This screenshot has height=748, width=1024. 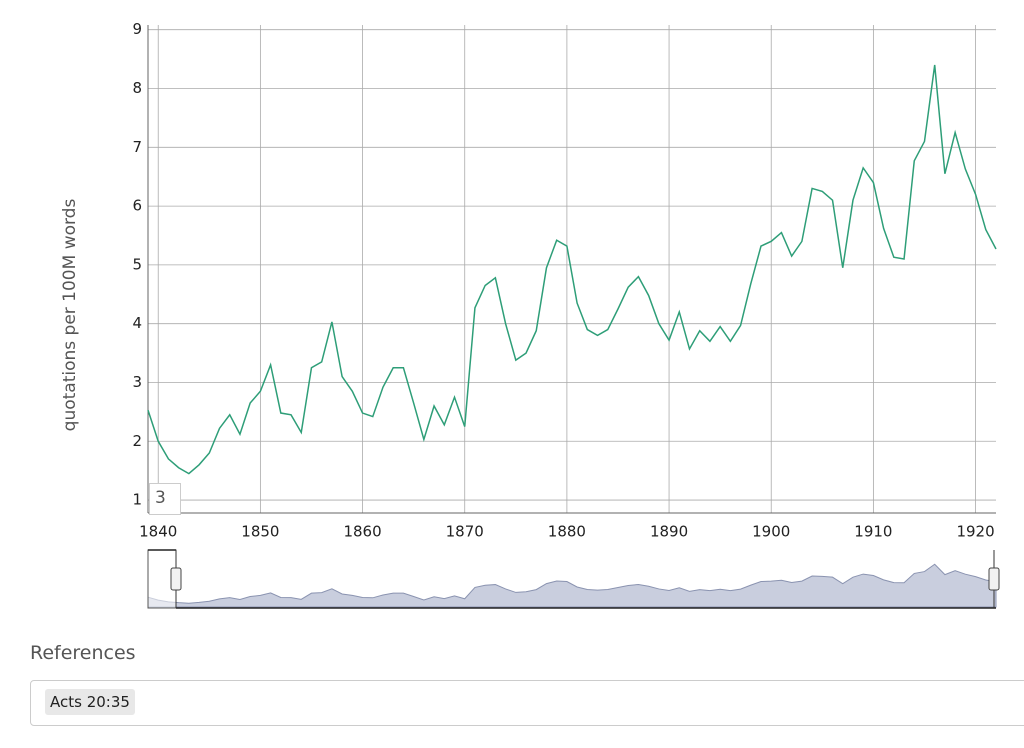 What do you see at coordinates (90, 702) in the screenshot?
I see `reference-tag: Acts 20:35` at bounding box center [90, 702].